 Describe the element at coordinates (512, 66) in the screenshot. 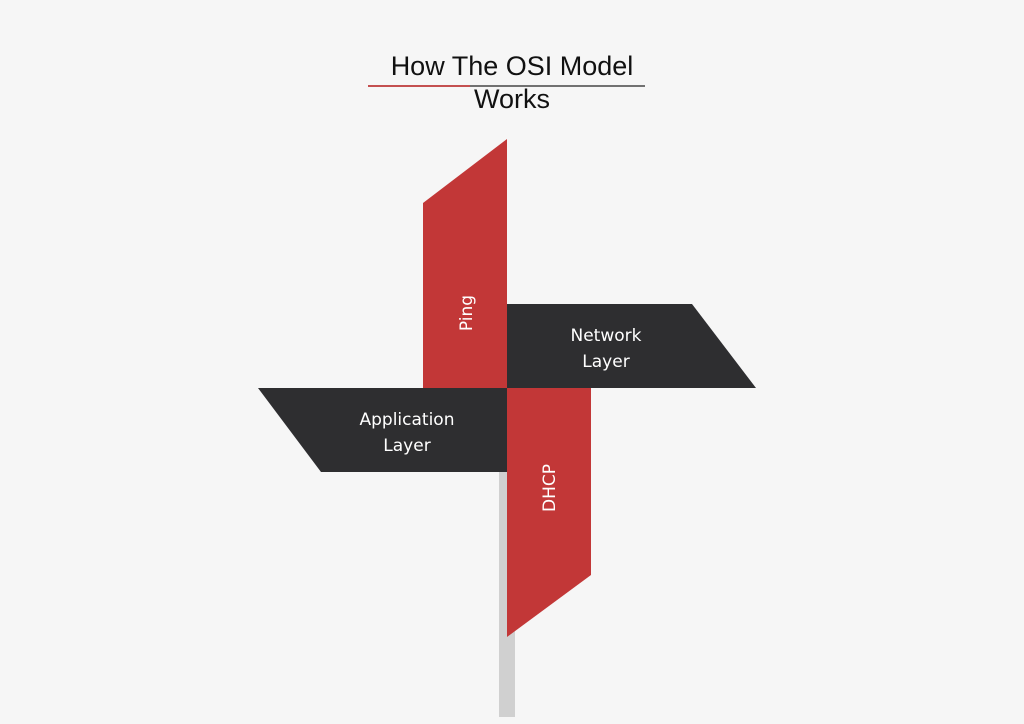

I see `title-line-1: How The OSI Model` at that location.